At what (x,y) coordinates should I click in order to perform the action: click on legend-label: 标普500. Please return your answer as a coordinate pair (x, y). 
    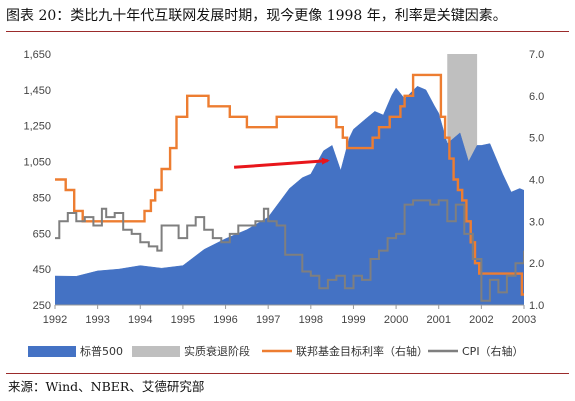
    Looking at the image, I should click on (101, 351).